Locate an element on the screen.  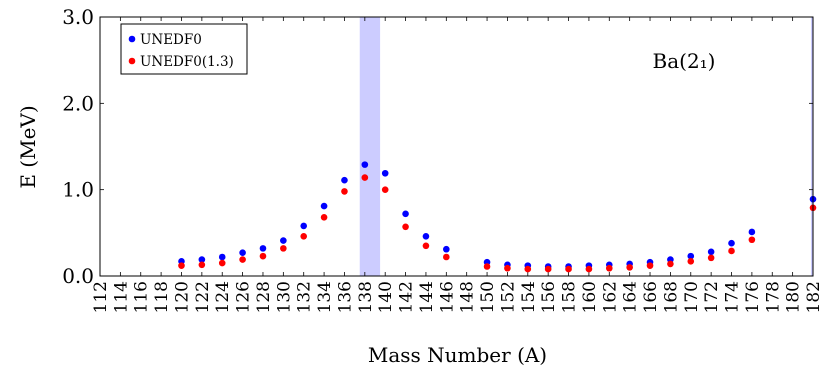
x-tick-label: 122 is located at coordinates (203, 297).